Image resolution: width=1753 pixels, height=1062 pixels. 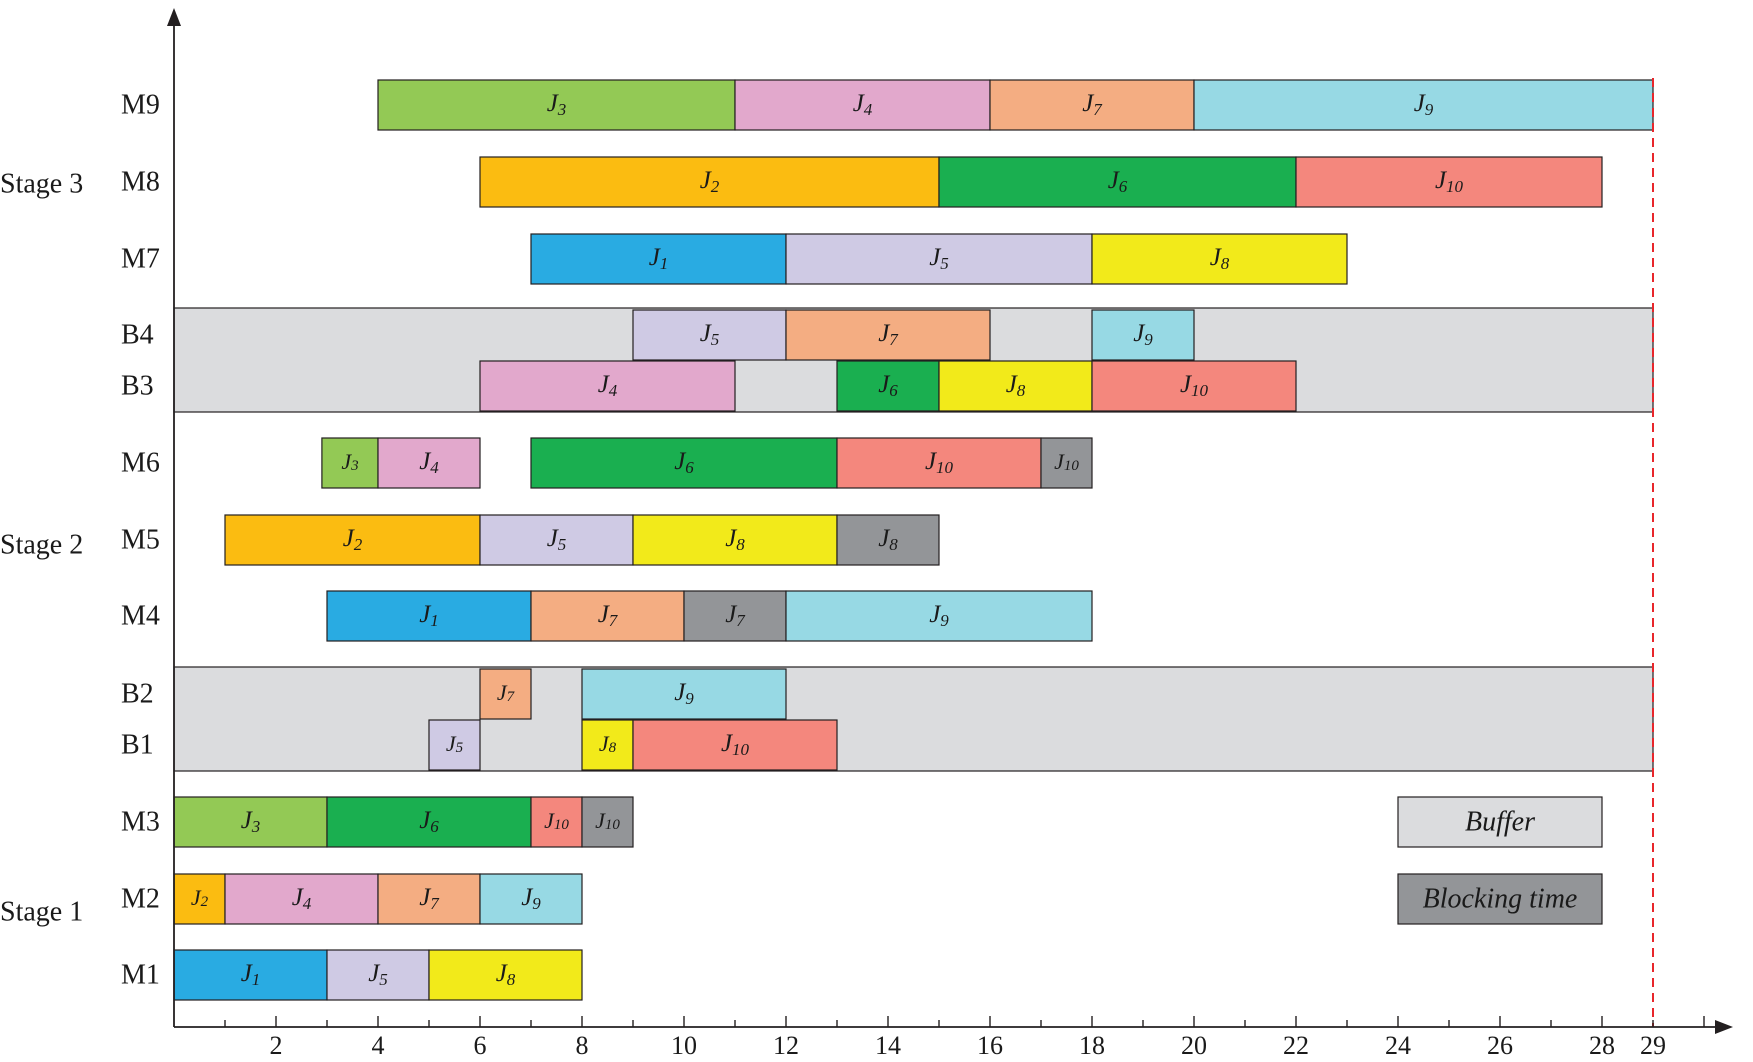 I want to click on task-bar-b4-j7: J7, so click(x=888, y=335).